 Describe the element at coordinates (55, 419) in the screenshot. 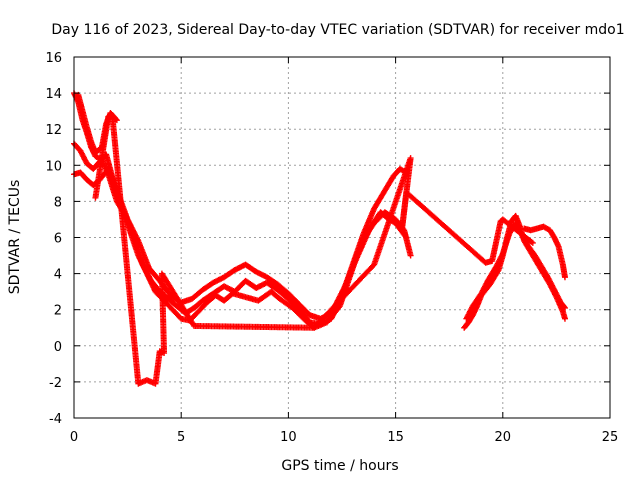

I see `y-tick-label: -4` at that location.